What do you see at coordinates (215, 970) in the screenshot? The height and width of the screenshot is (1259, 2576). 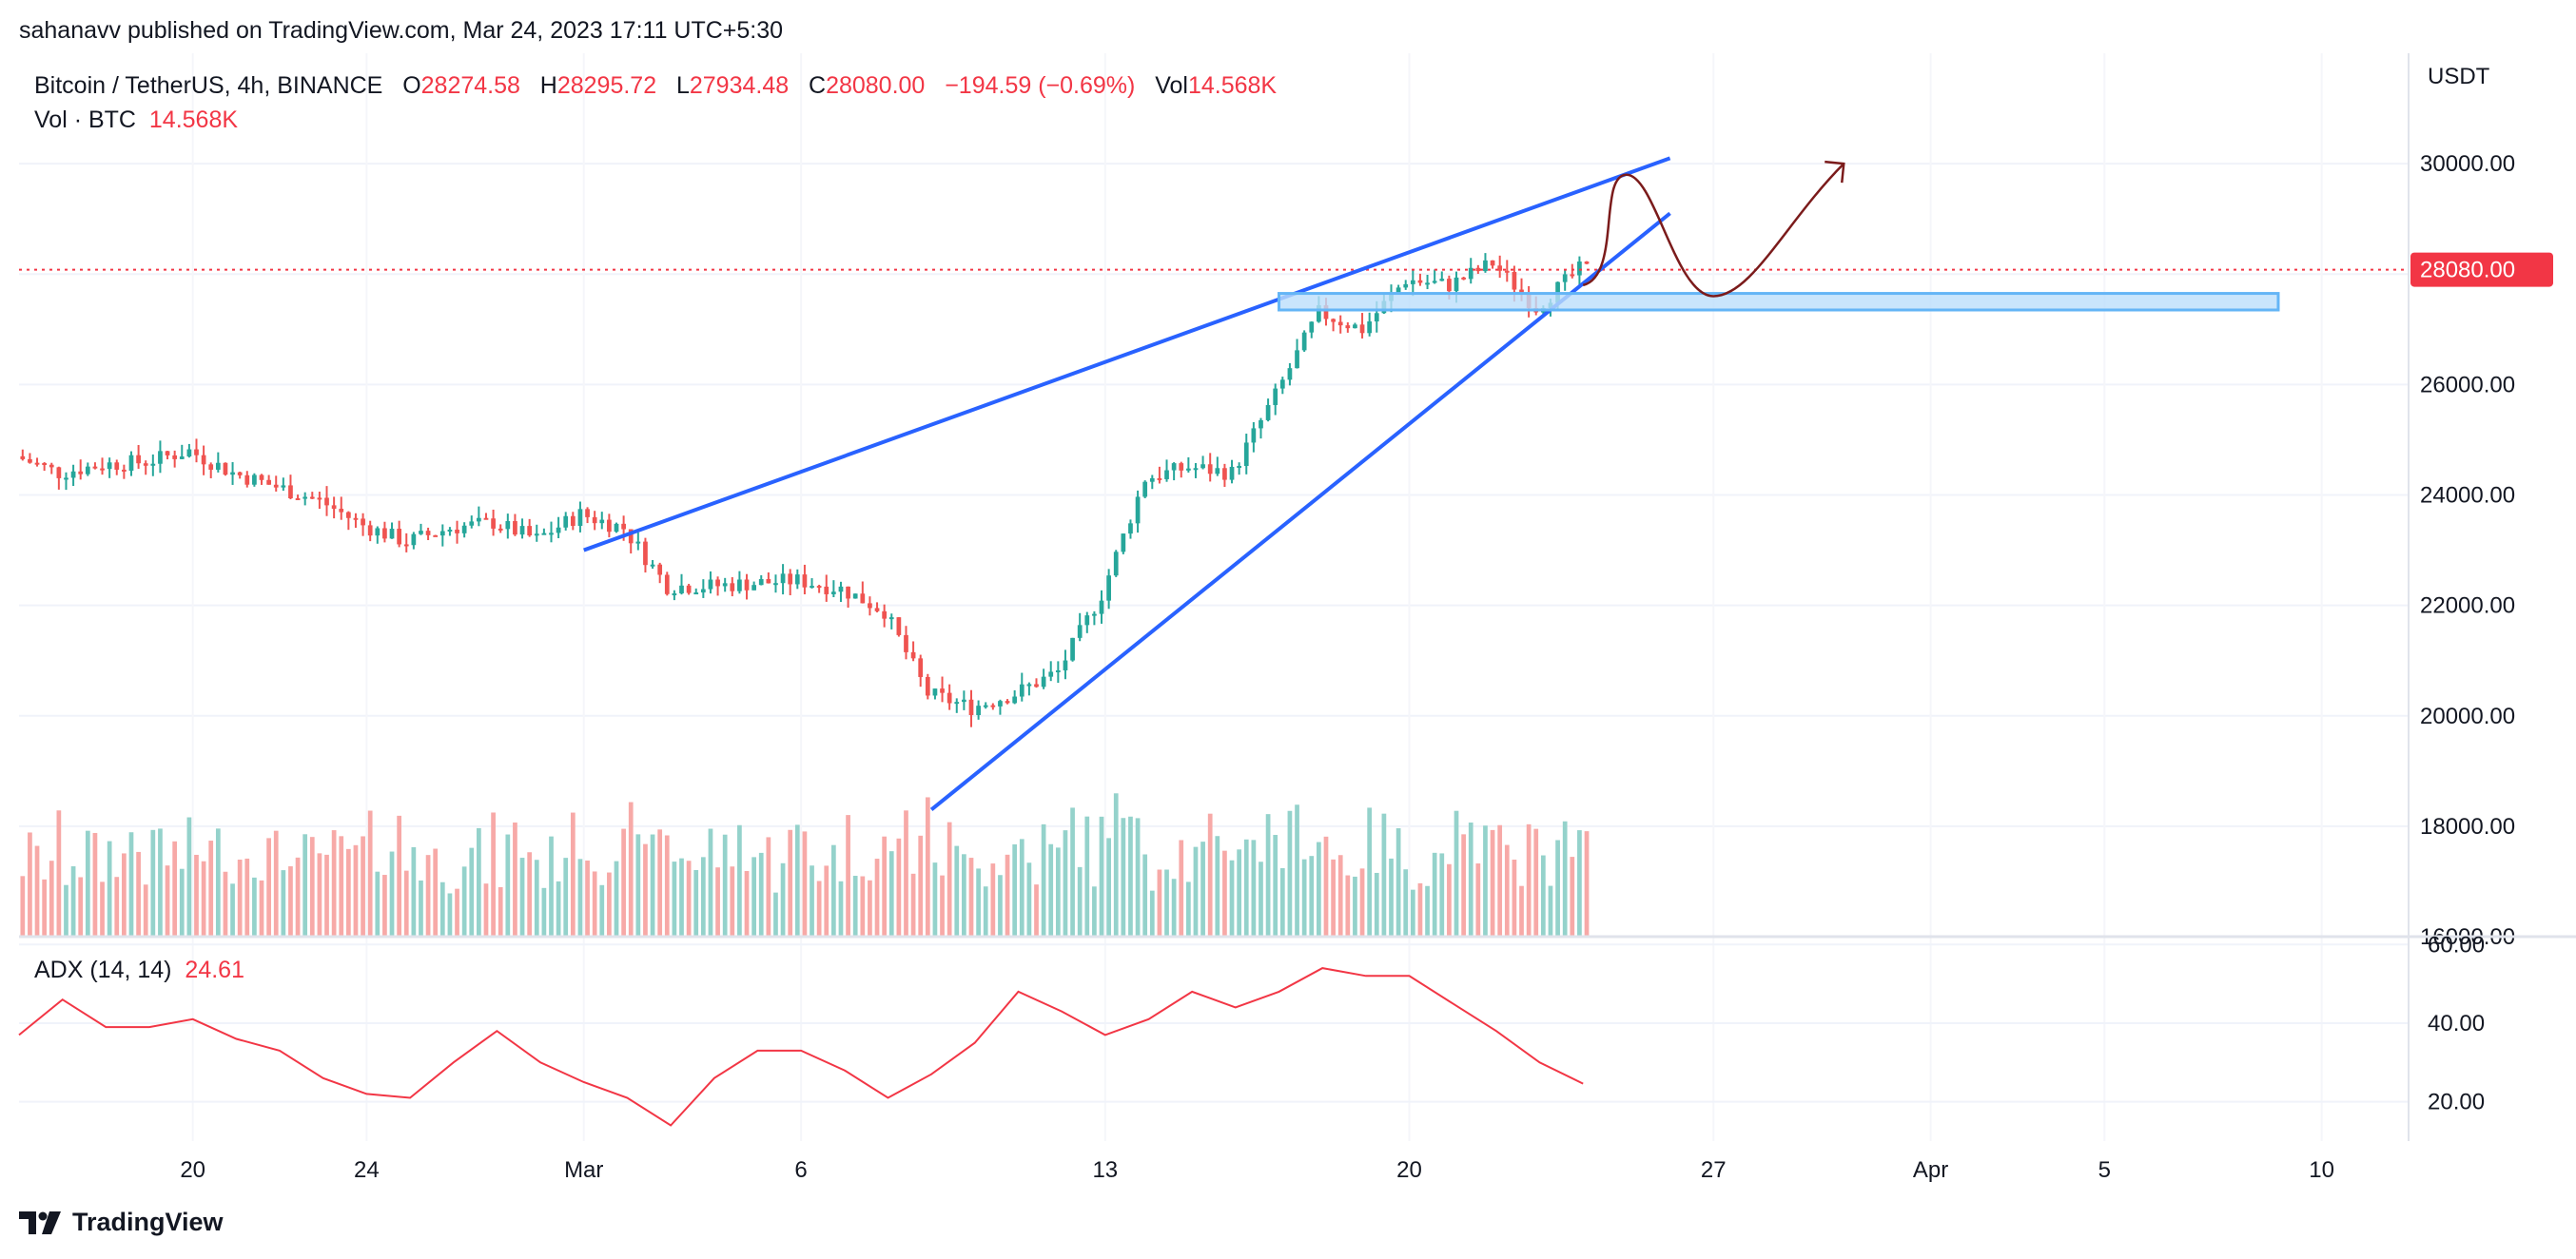 I see `adx-value: 24.61` at bounding box center [215, 970].